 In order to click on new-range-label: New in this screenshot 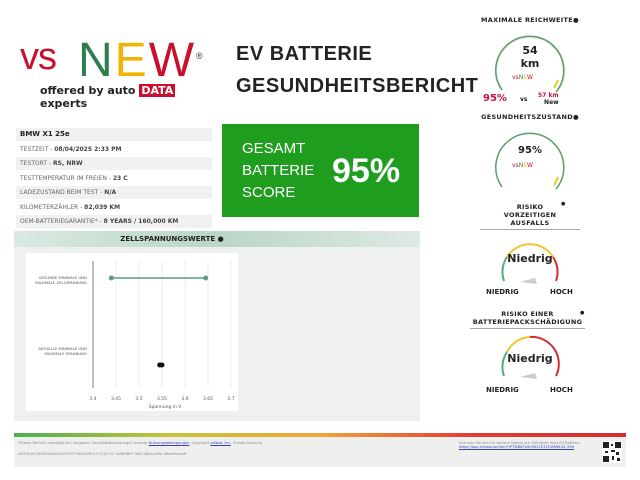, I will do `click(551, 102)`.